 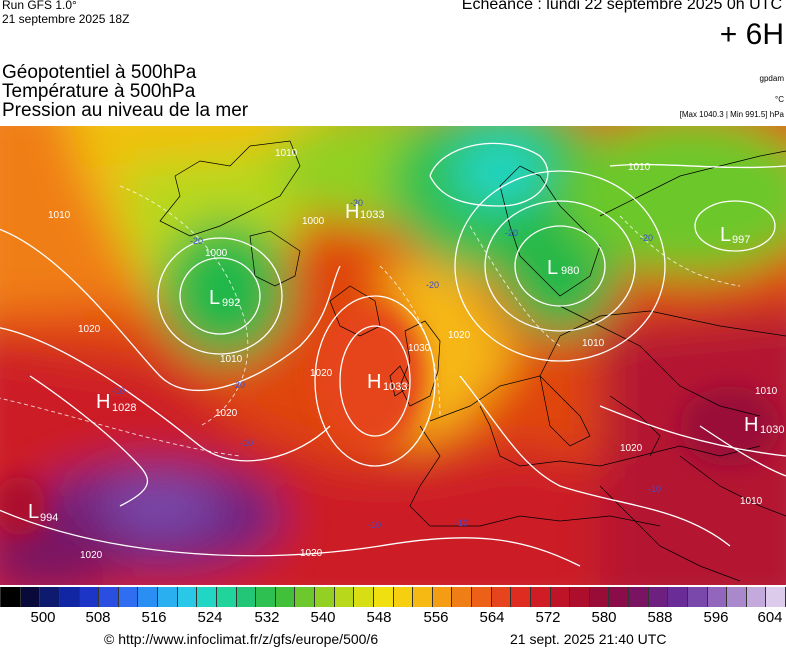 I want to click on scale-label: 556, so click(x=436, y=617).